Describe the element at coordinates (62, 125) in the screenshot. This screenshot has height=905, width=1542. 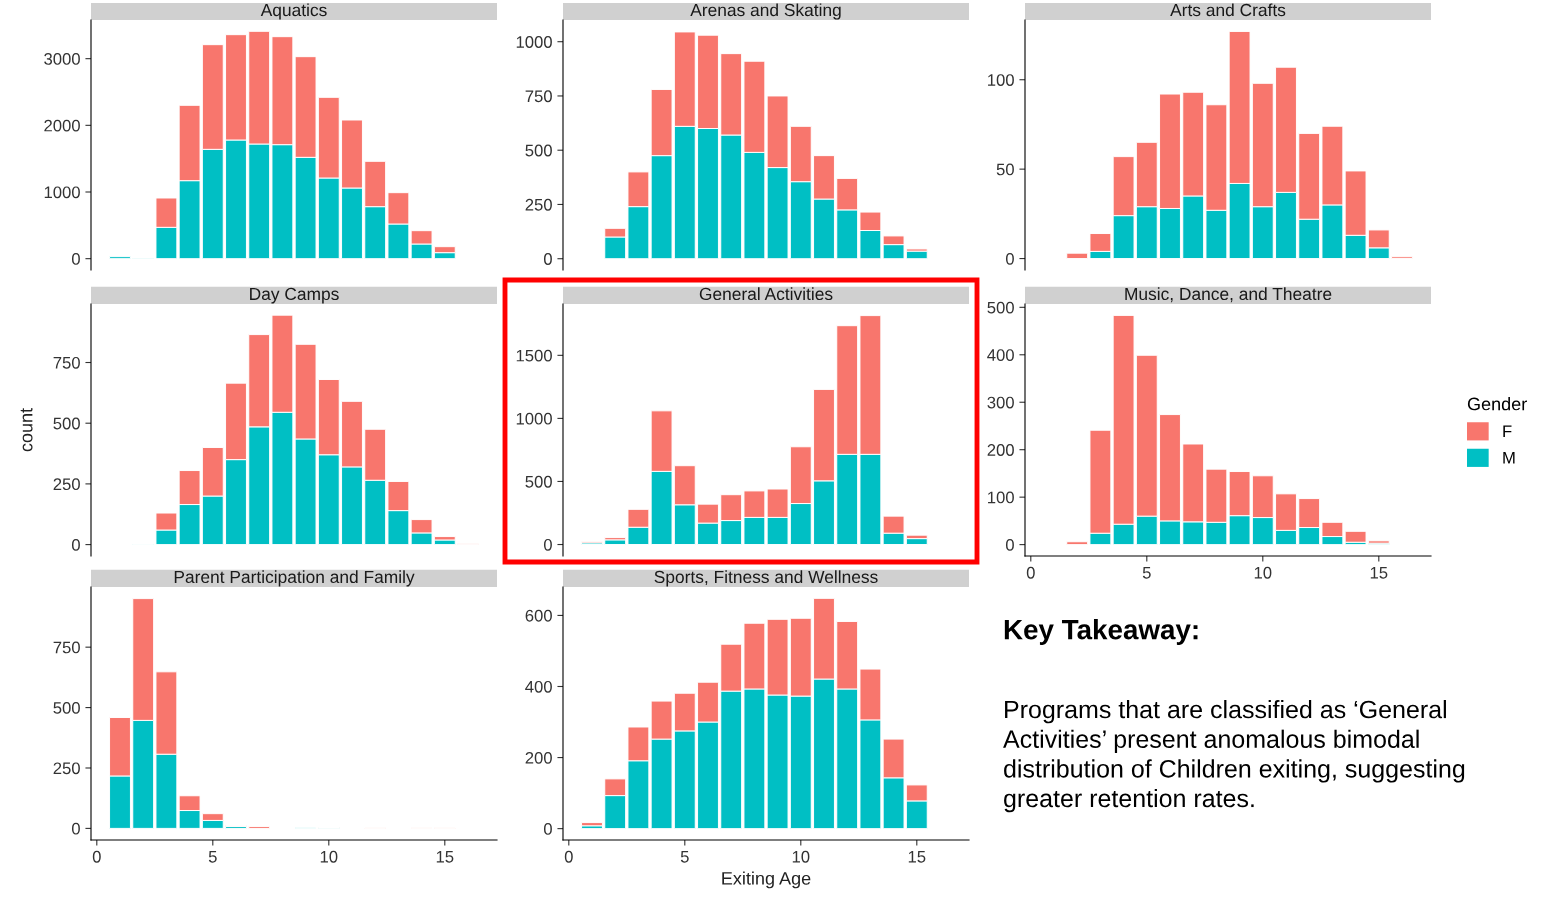
I see `y-tick-label: 2000` at that location.